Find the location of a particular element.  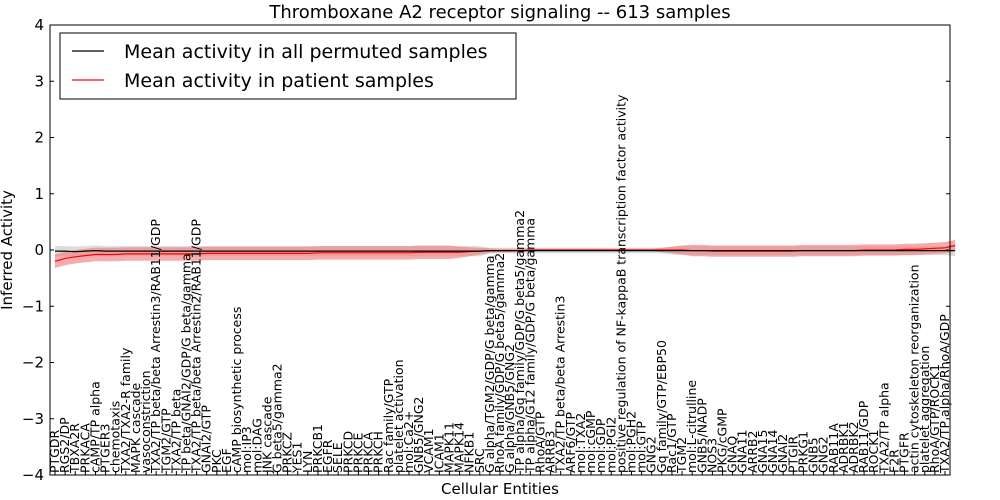

x-tick-label: RAB11A is located at coordinates (833, 448).